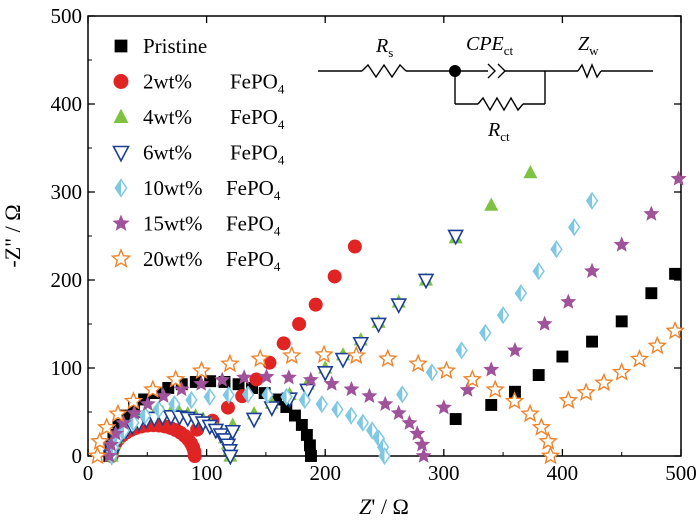  What do you see at coordinates (67, 192) in the screenshot?
I see `y-tick-label: 300` at bounding box center [67, 192].